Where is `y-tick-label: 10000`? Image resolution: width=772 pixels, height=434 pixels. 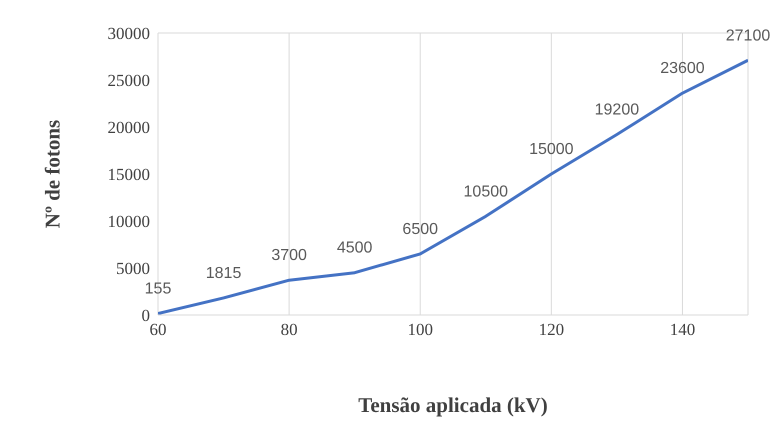
y-tick-label: 10000 is located at coordinates (129, 222).